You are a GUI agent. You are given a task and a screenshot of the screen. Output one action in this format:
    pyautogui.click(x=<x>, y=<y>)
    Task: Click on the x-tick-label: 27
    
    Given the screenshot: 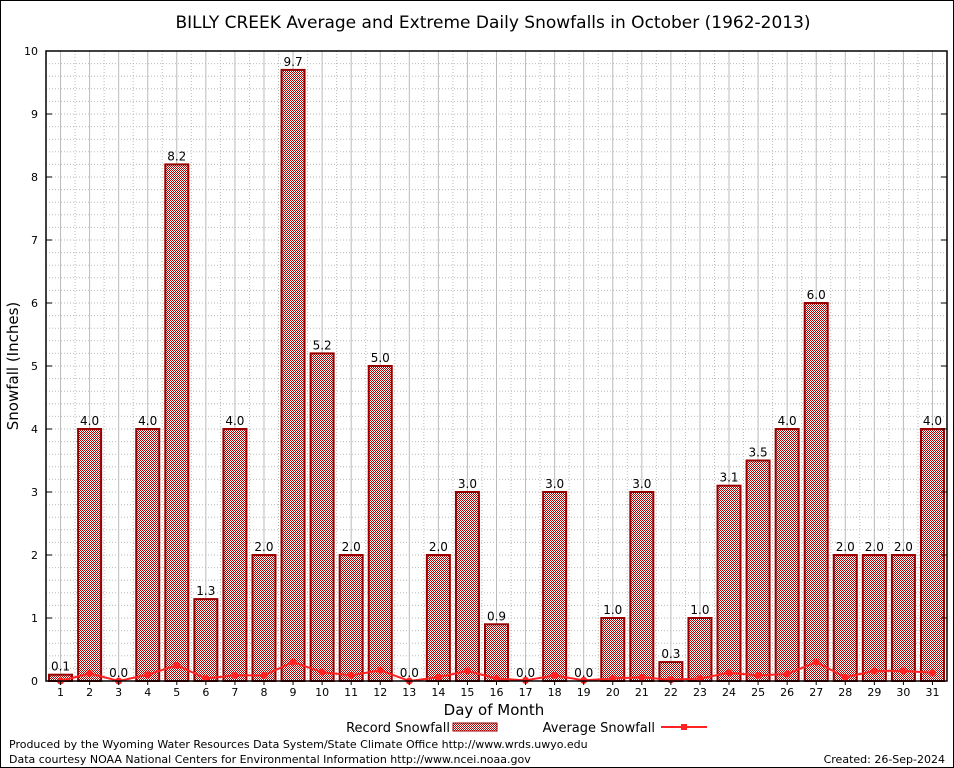 What is the action you would take?
    pyautogui.click(x=816, y=692)
    